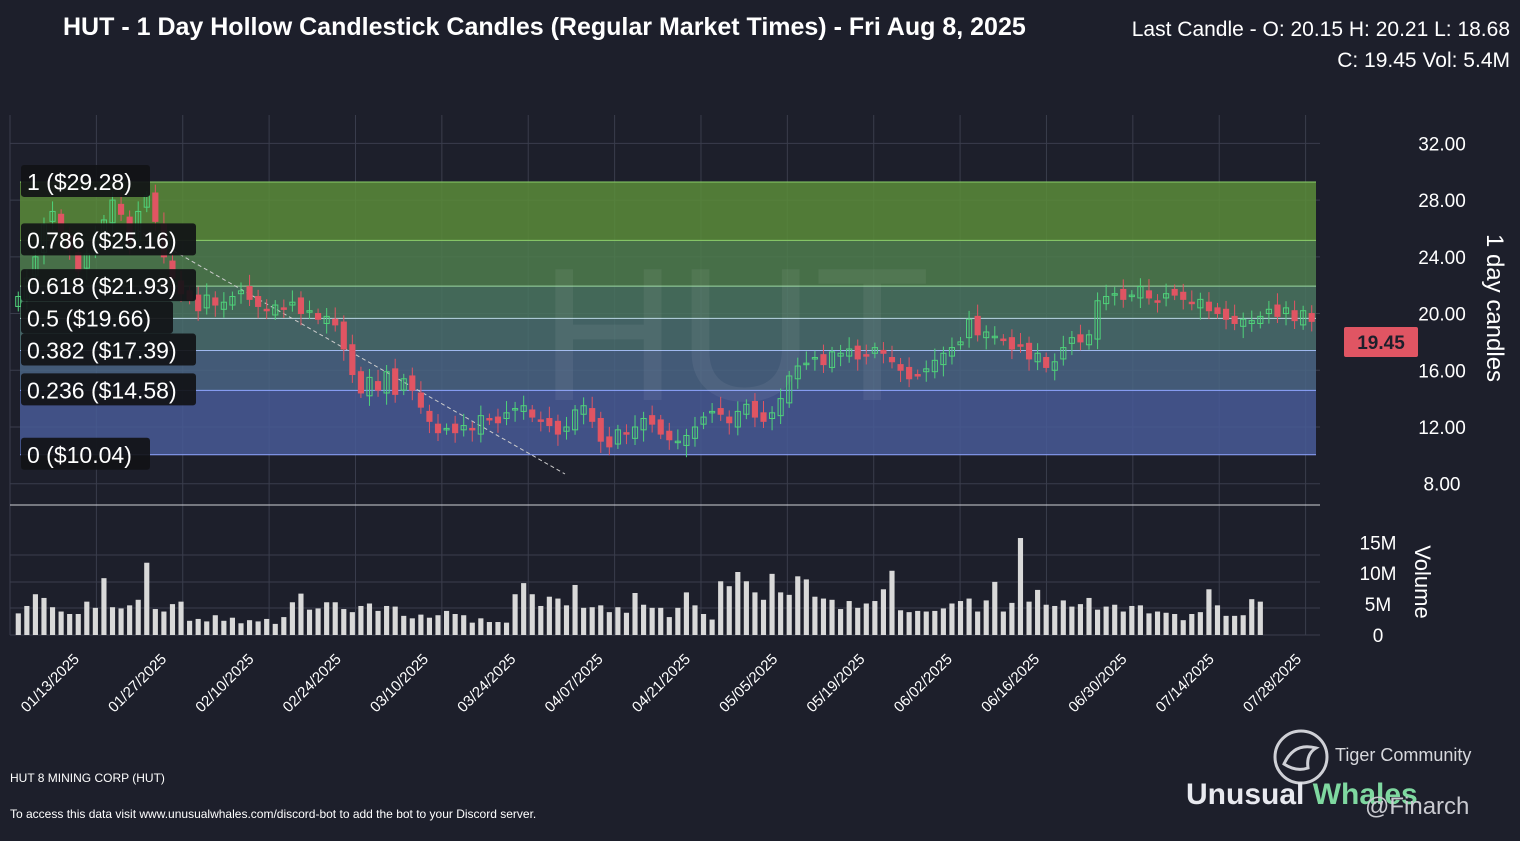 Image resolution: width=1520 pixels, height=841 pixels. What do you see at coordinates (108, 239) in the screenshot?
I see `fib-label: 0.786 ($25.16)` at bounding box center [108, 239].